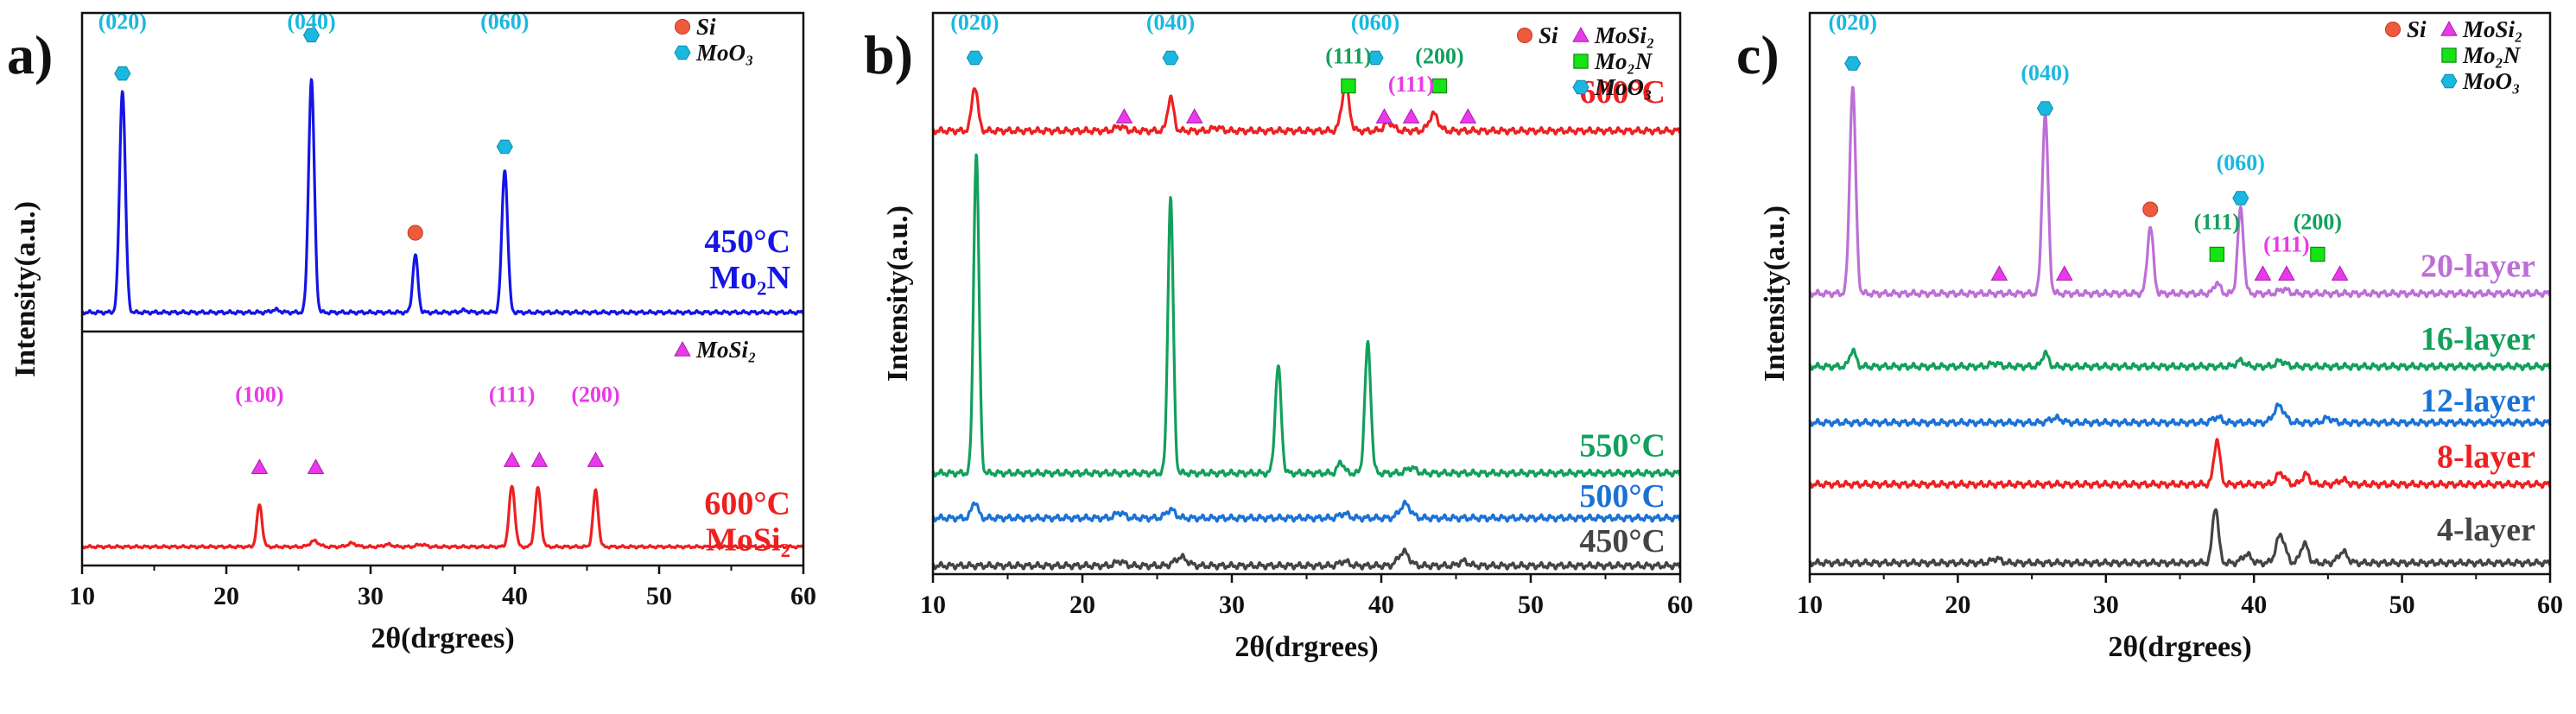 This screenshot has width=2576, height=714. Describe the element at coordinates (2478, 402) in the screenshot. I see `series-label: 12-layer` at that location.